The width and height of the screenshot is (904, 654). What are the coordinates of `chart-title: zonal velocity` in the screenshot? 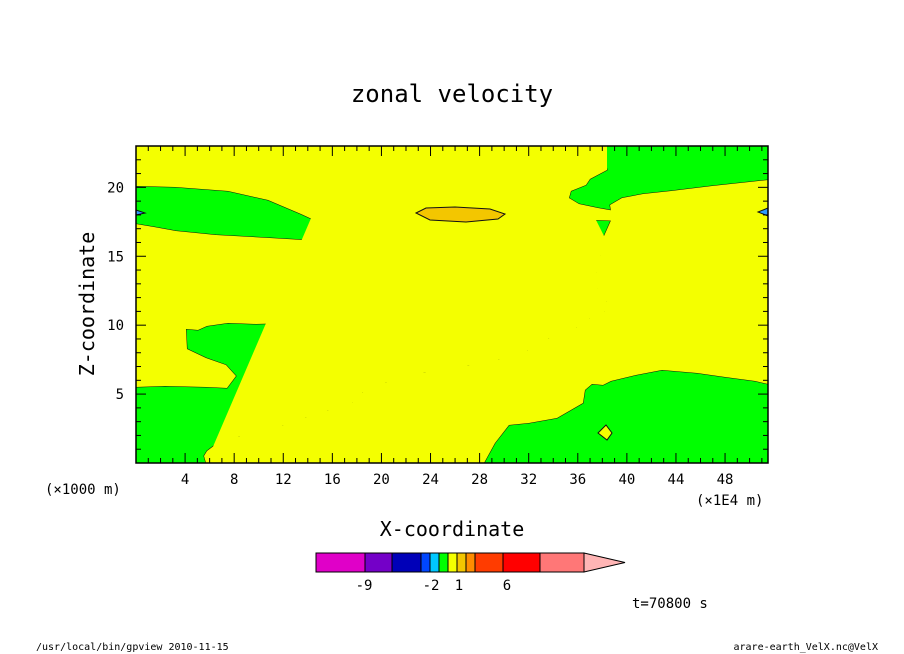 It's located at (452, 94).